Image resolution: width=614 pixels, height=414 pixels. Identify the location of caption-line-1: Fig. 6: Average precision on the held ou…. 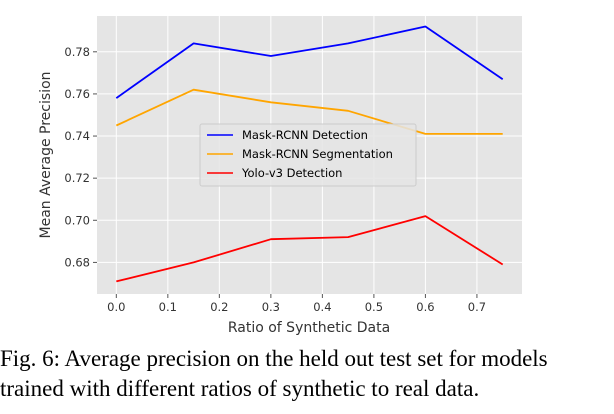
(274, 358).